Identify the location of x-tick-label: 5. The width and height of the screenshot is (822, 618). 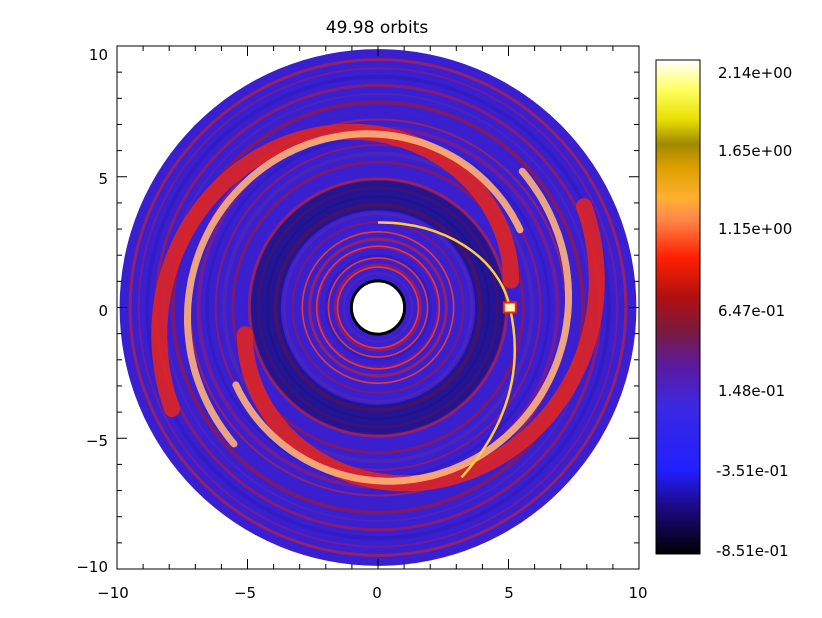
(509, 593).